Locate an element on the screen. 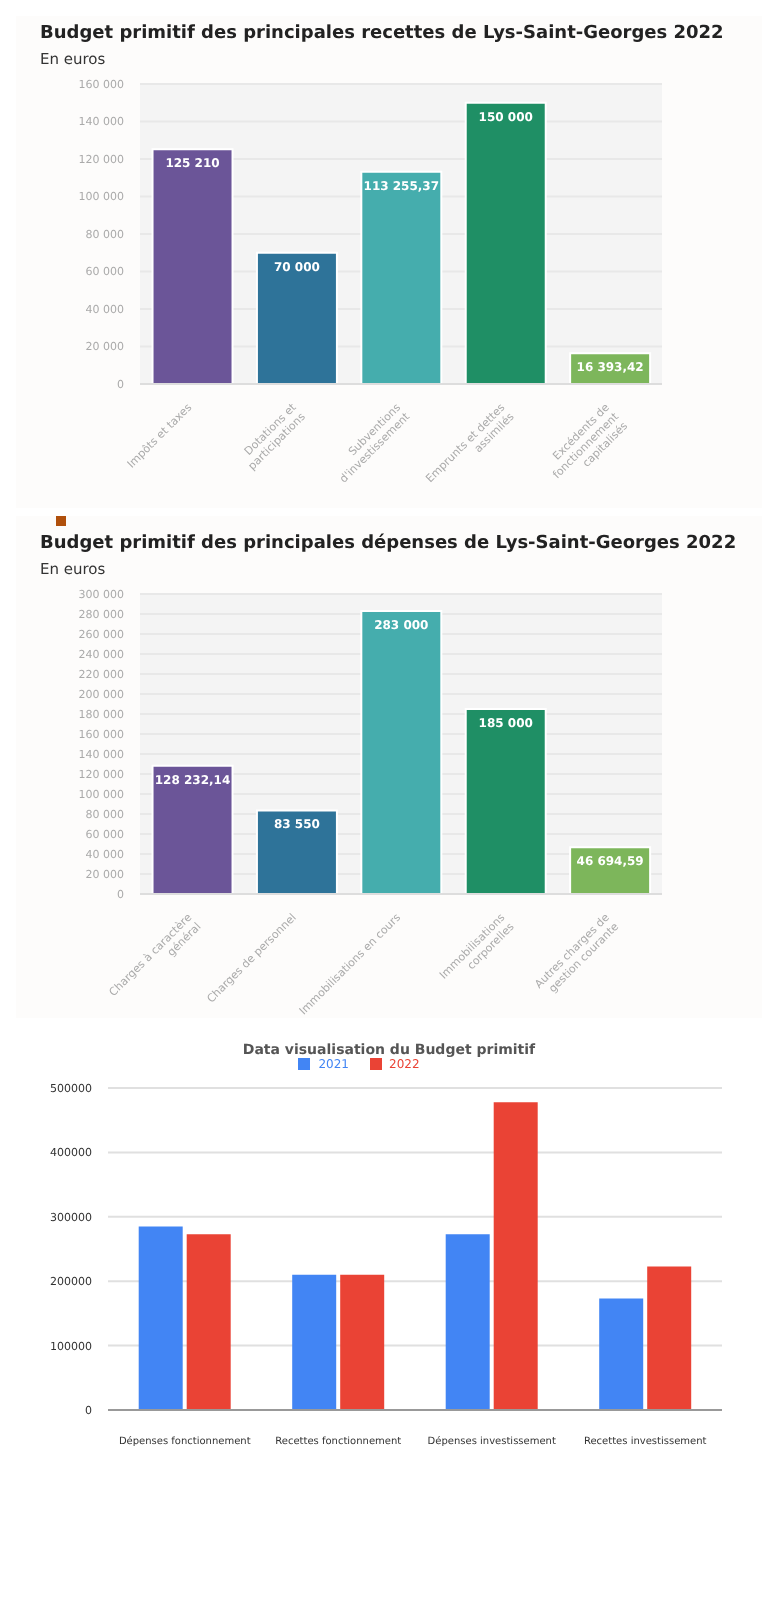  chart-title: Budget primitif des principales dépenses de Lys-Saint-Georges 2022 is located at coordinates (388, 542).